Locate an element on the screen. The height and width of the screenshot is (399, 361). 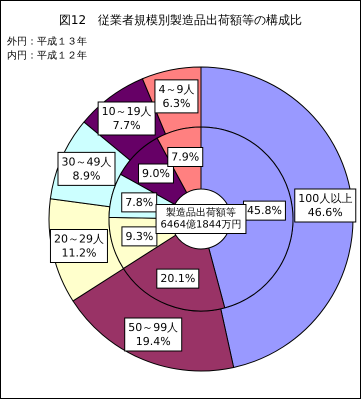
data-label: 20.1% is located at coordinates (178, 279).